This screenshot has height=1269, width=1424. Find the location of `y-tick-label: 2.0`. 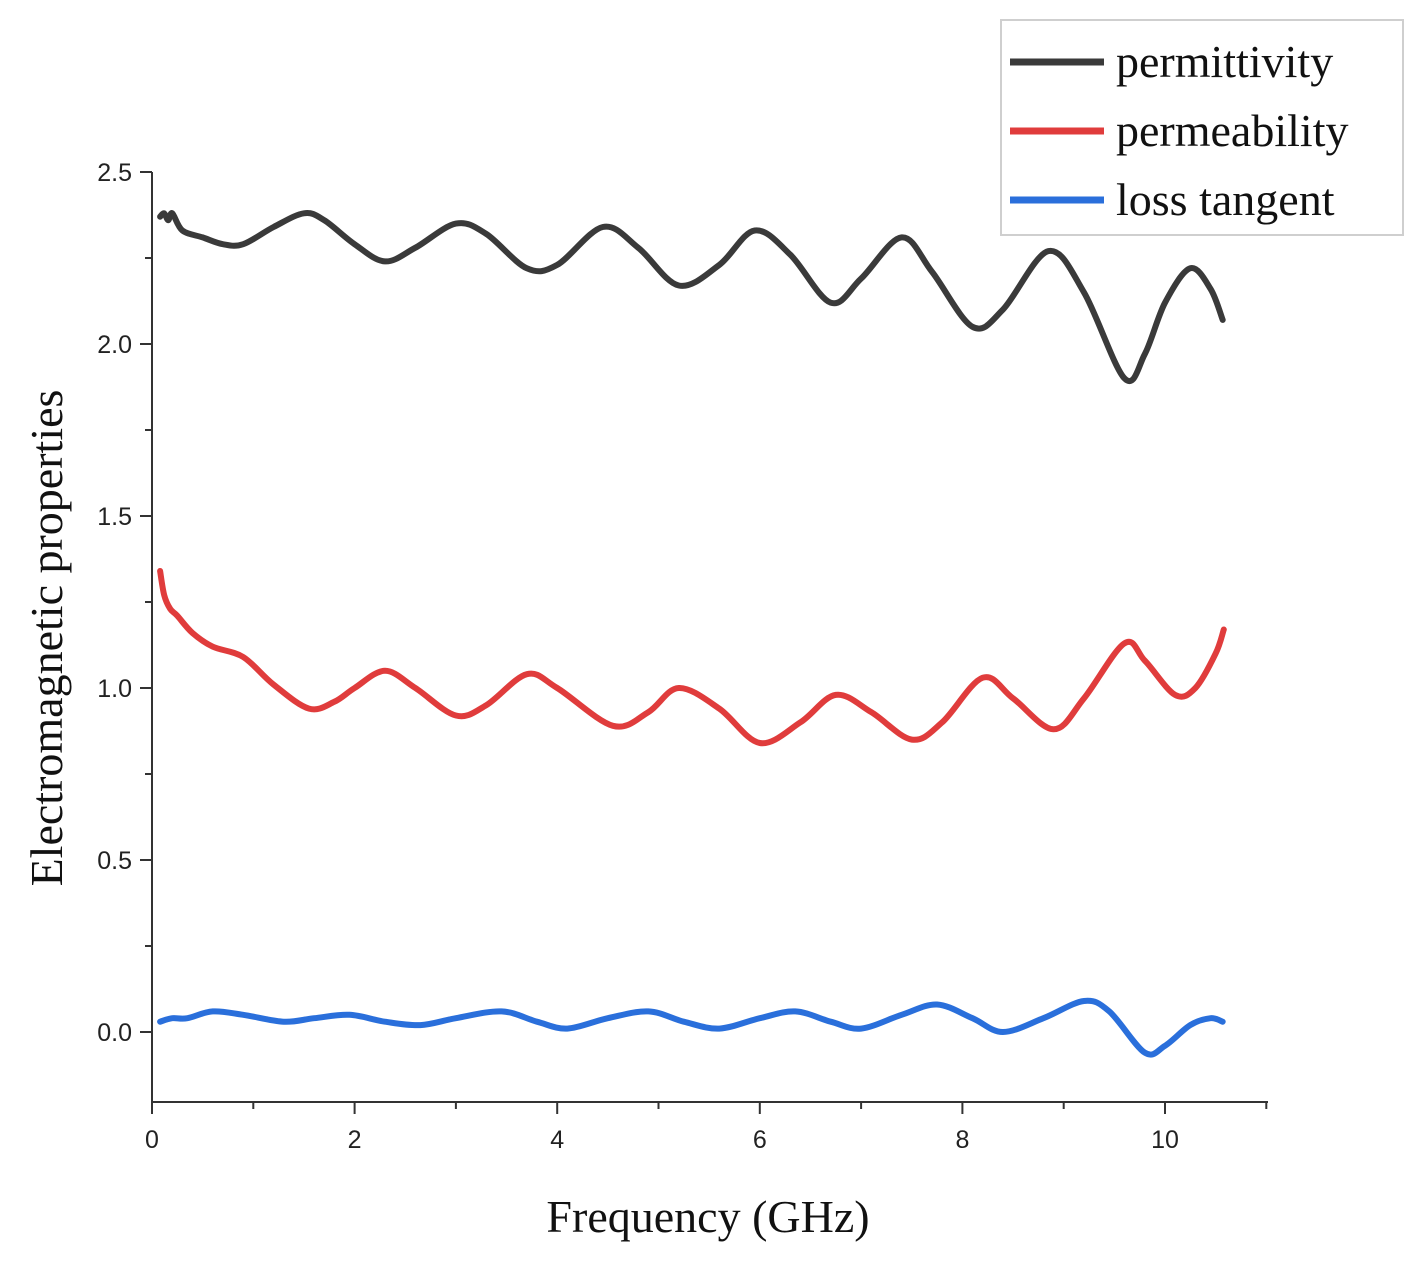

y-tick-label: 2.0 is located at coordinates (114, 345).